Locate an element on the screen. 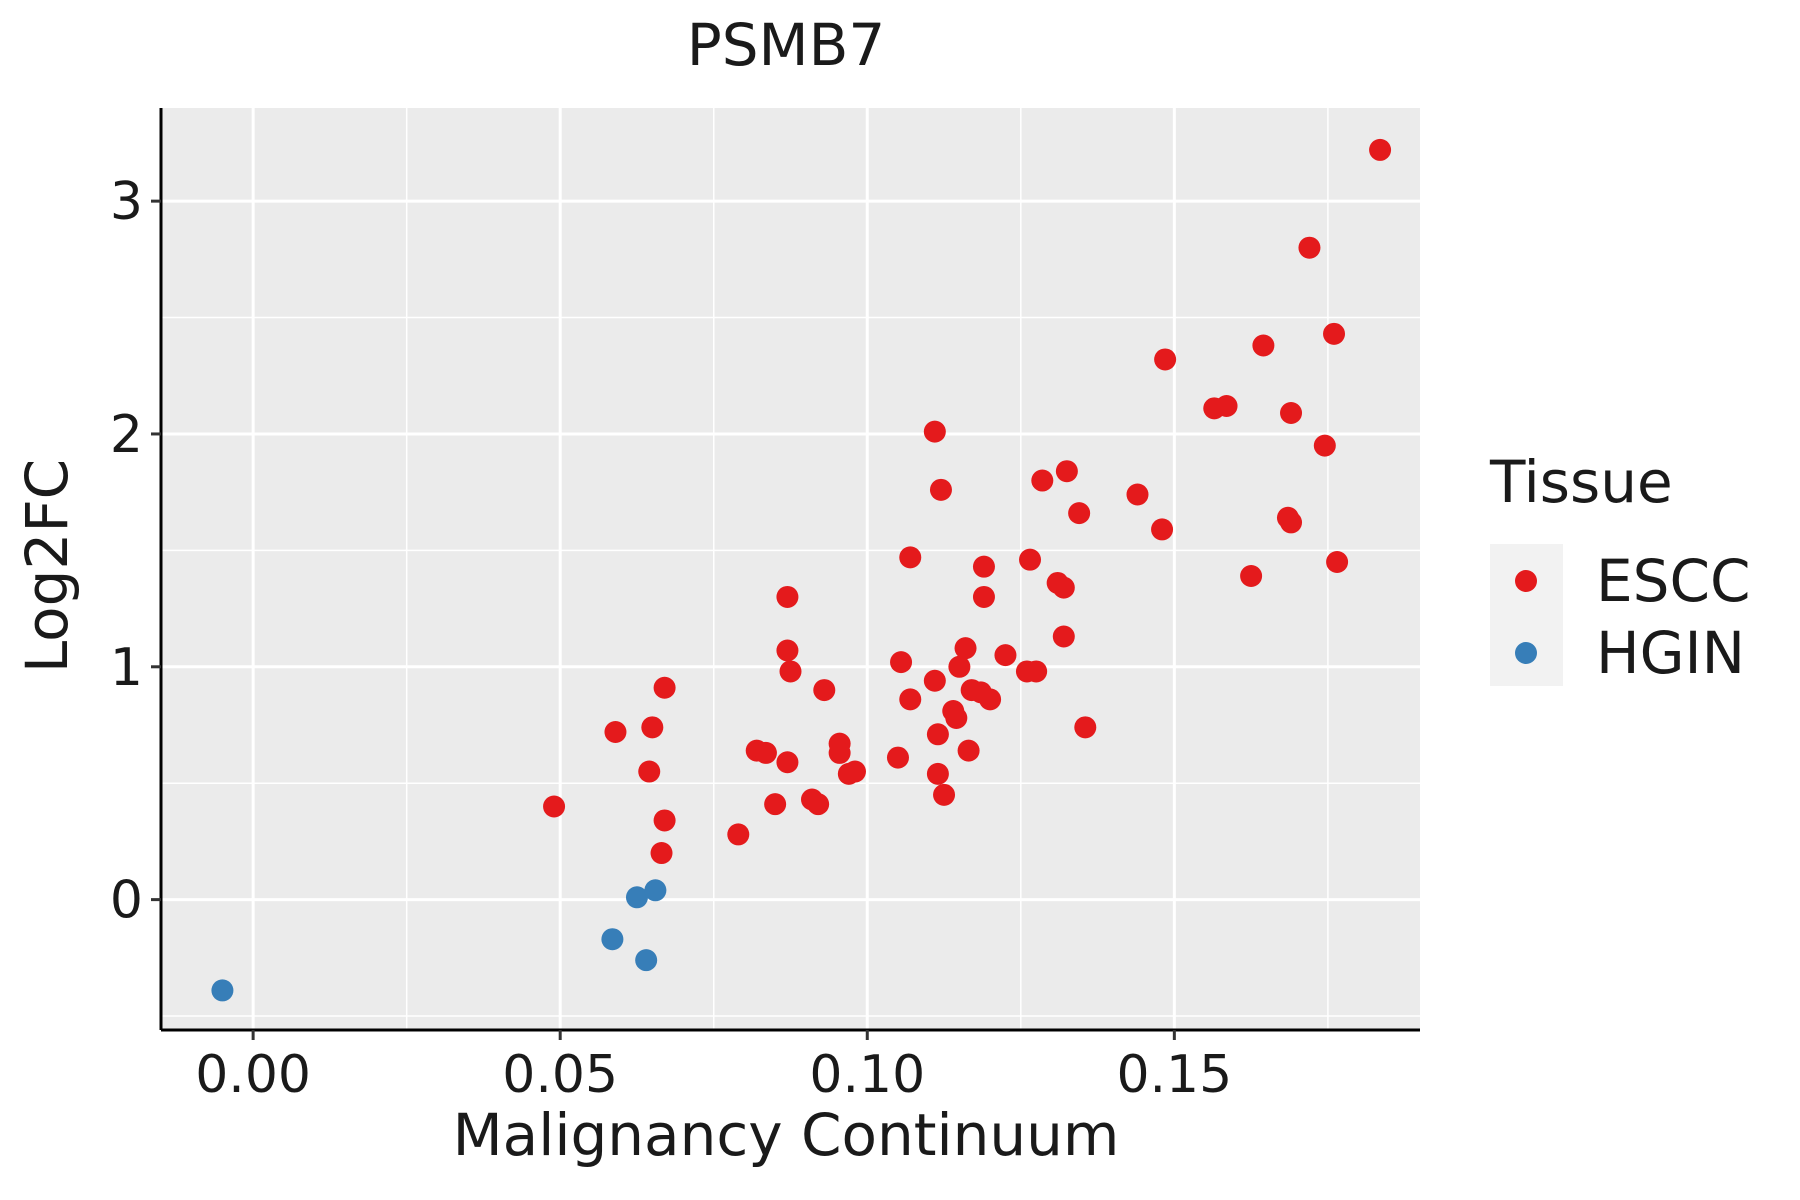 The image size is (1800, 1200). legend-key-hgin is located at coordinates (1526, 653).